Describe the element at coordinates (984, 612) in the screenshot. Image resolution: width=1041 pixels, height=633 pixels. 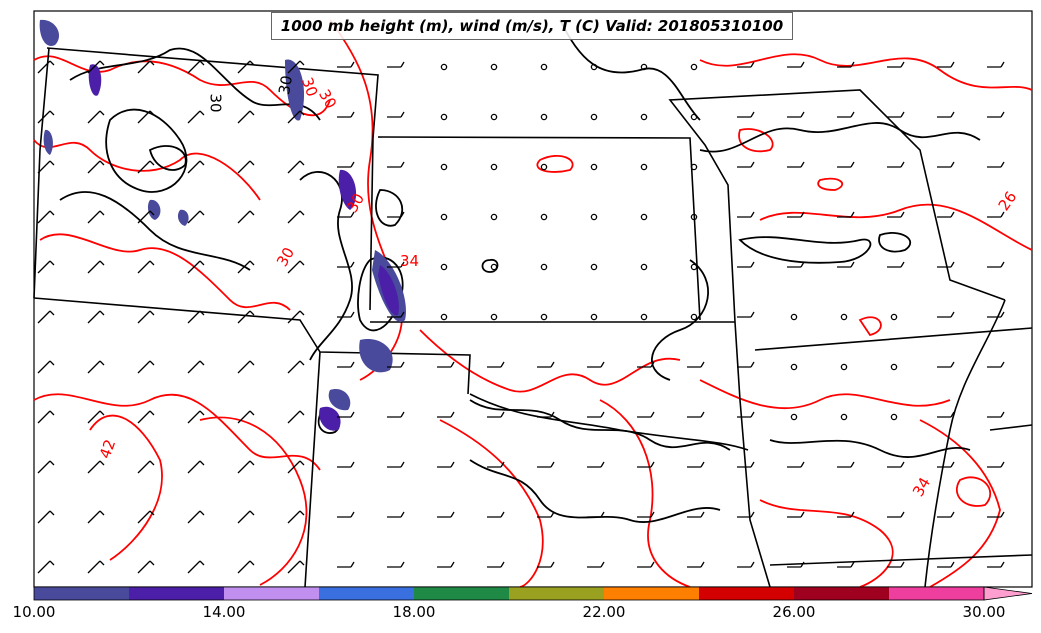
I see `colorbar-tick-label: 30.00` at that location.